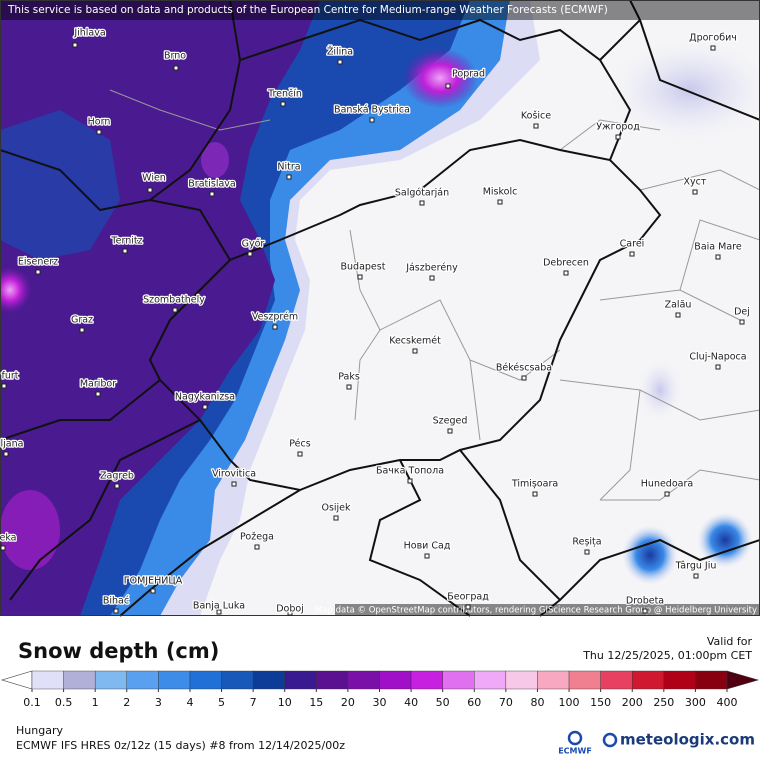 The height and width of the screenshot is (764, 760). I want to click on scale-arrow-high, so click(743, 680).